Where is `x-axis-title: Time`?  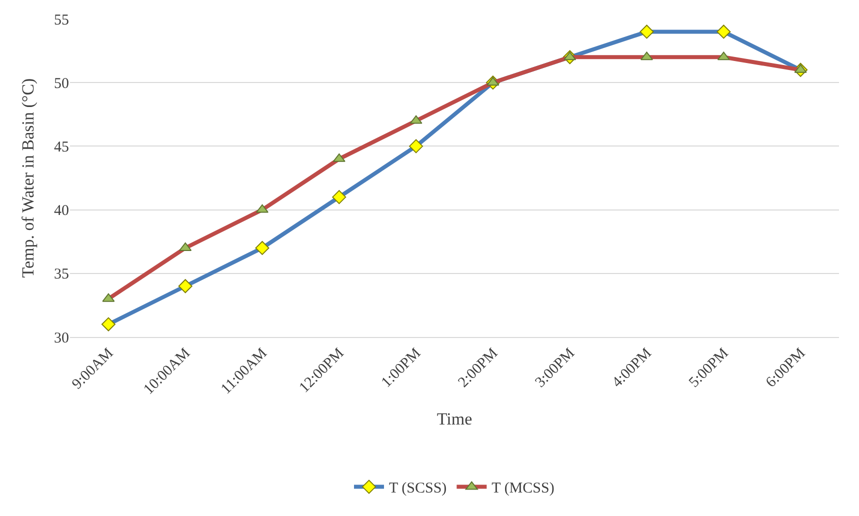 x-axis-title: Time is located at coordinates (454, 418).